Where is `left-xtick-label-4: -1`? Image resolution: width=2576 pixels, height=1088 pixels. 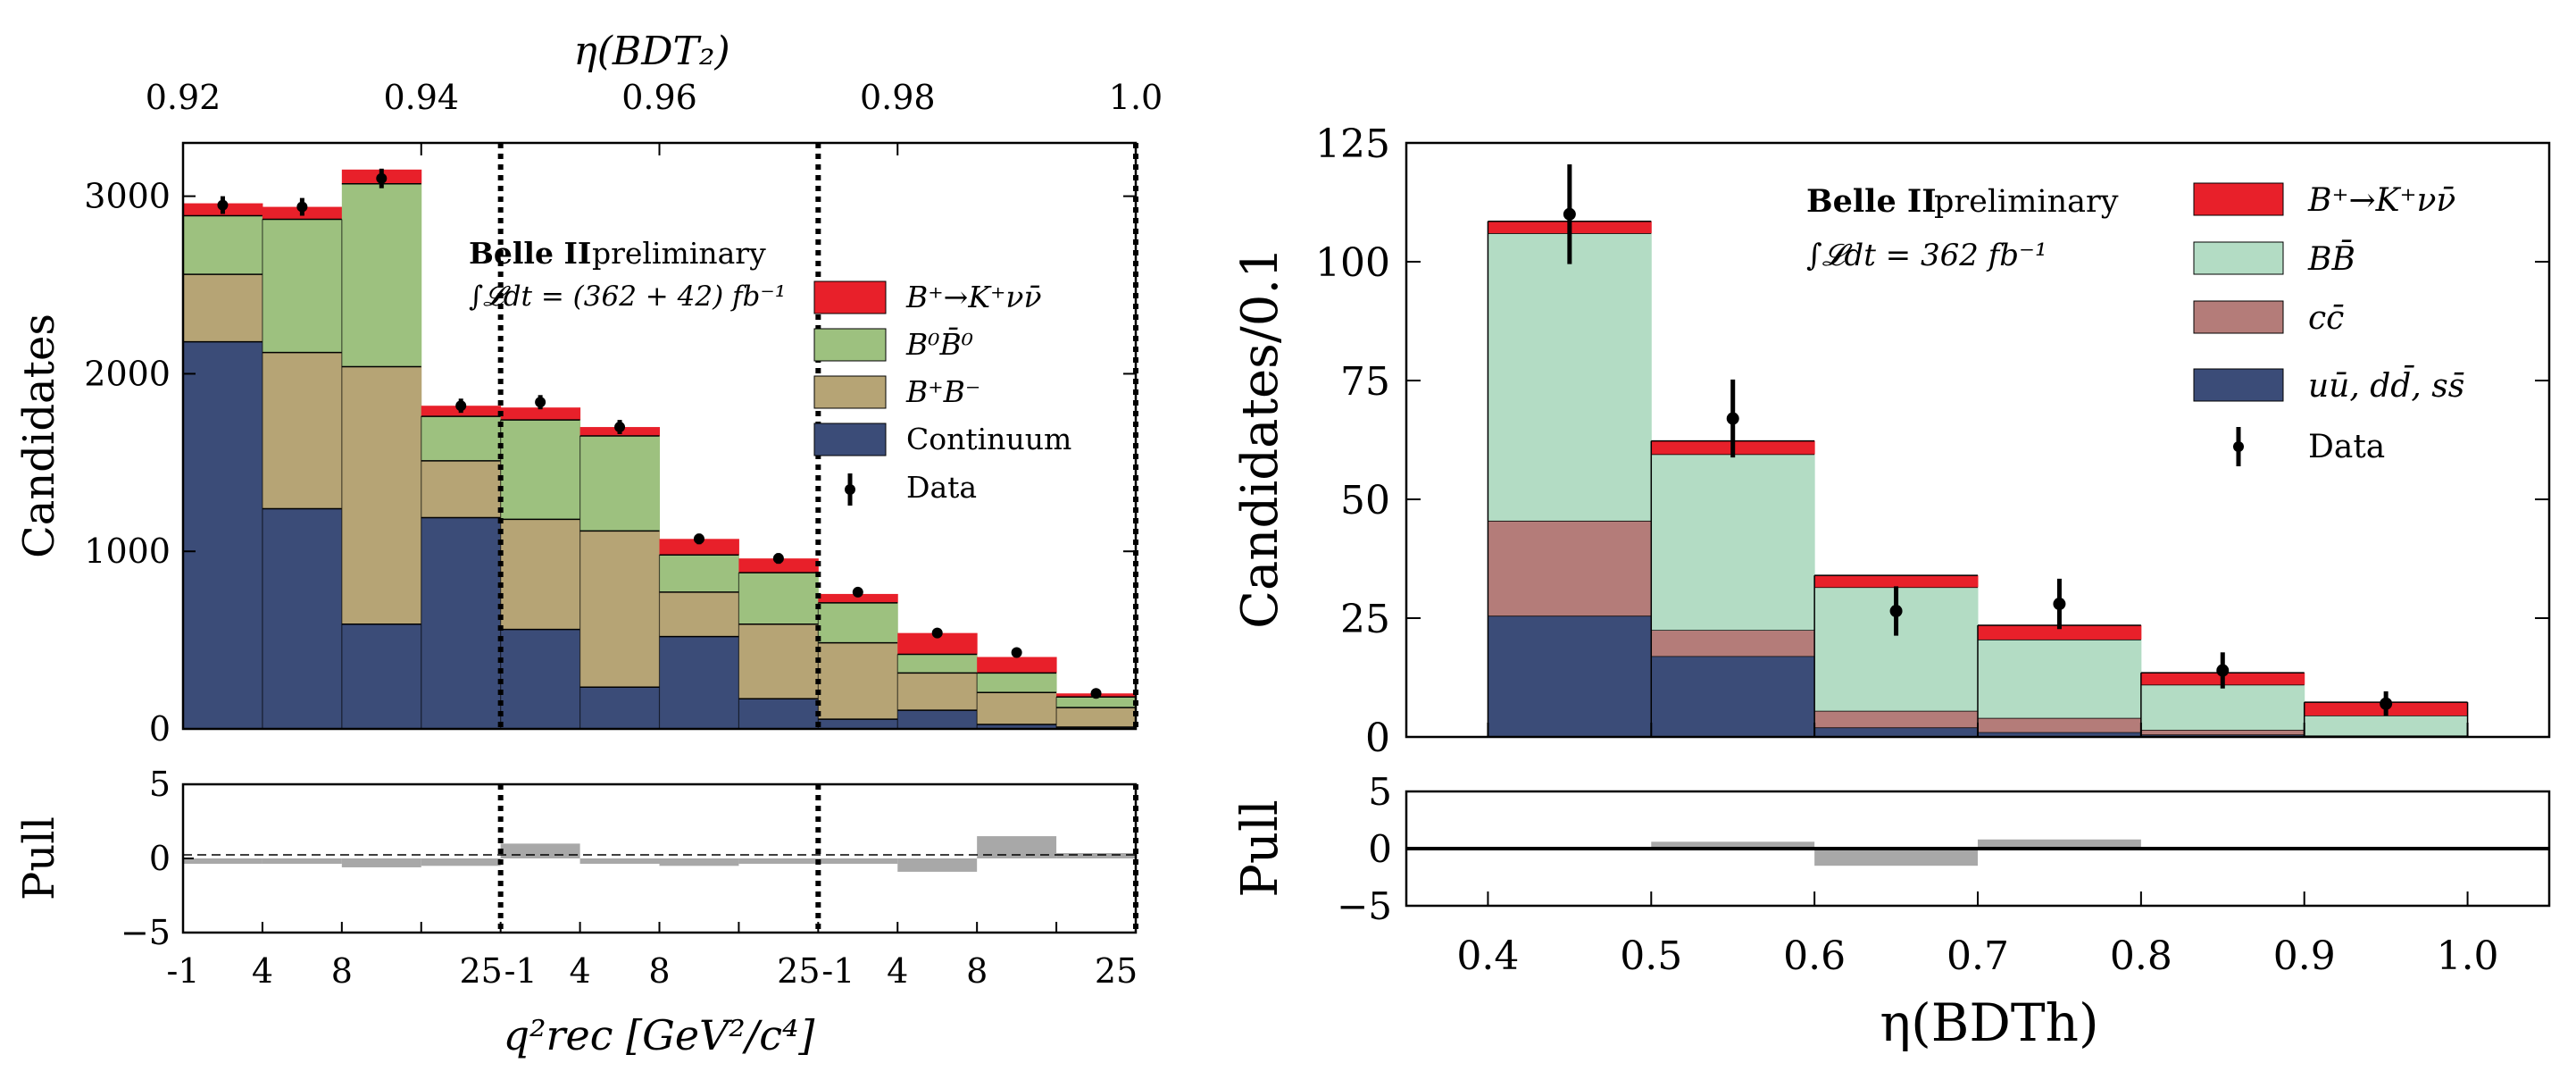
left-xtick-label-4: -1 is located at coordinates (521, 971).